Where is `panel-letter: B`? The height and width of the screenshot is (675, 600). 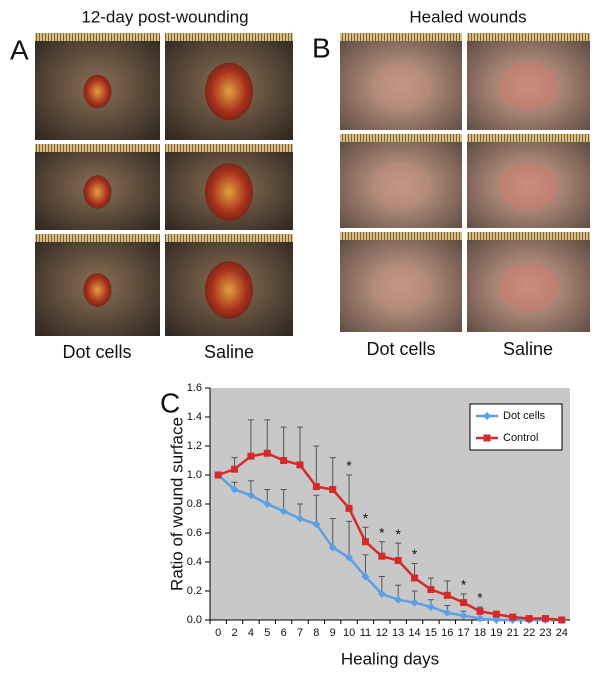 panel-letter: B is located at coordinates (321, 47).